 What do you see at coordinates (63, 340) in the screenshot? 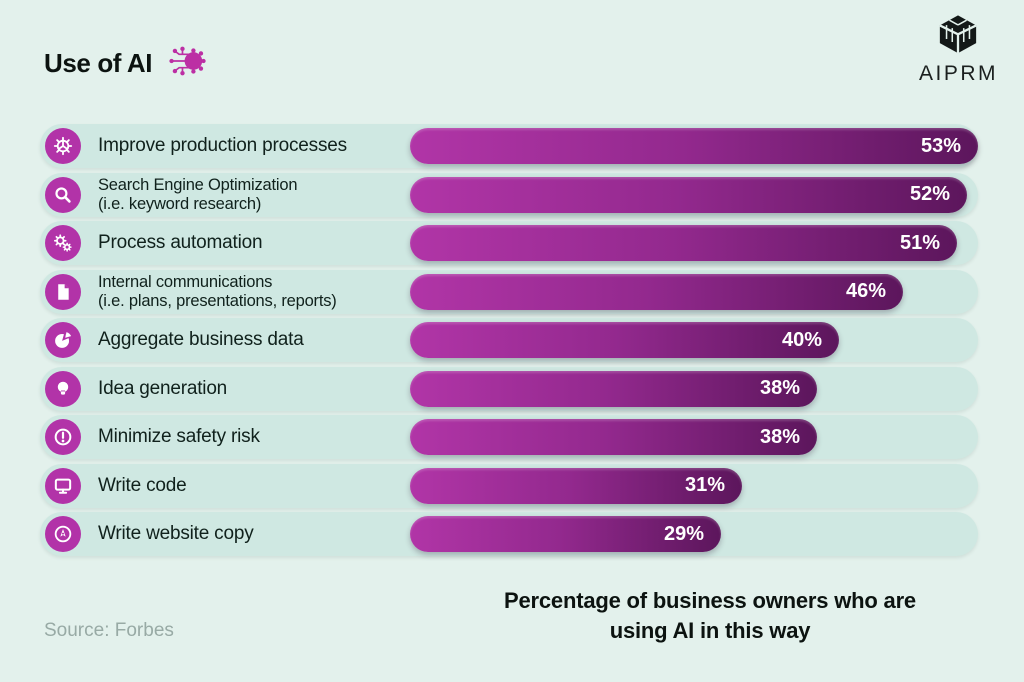
I see `pie-chart-icon` at bounding box center [63, 340].